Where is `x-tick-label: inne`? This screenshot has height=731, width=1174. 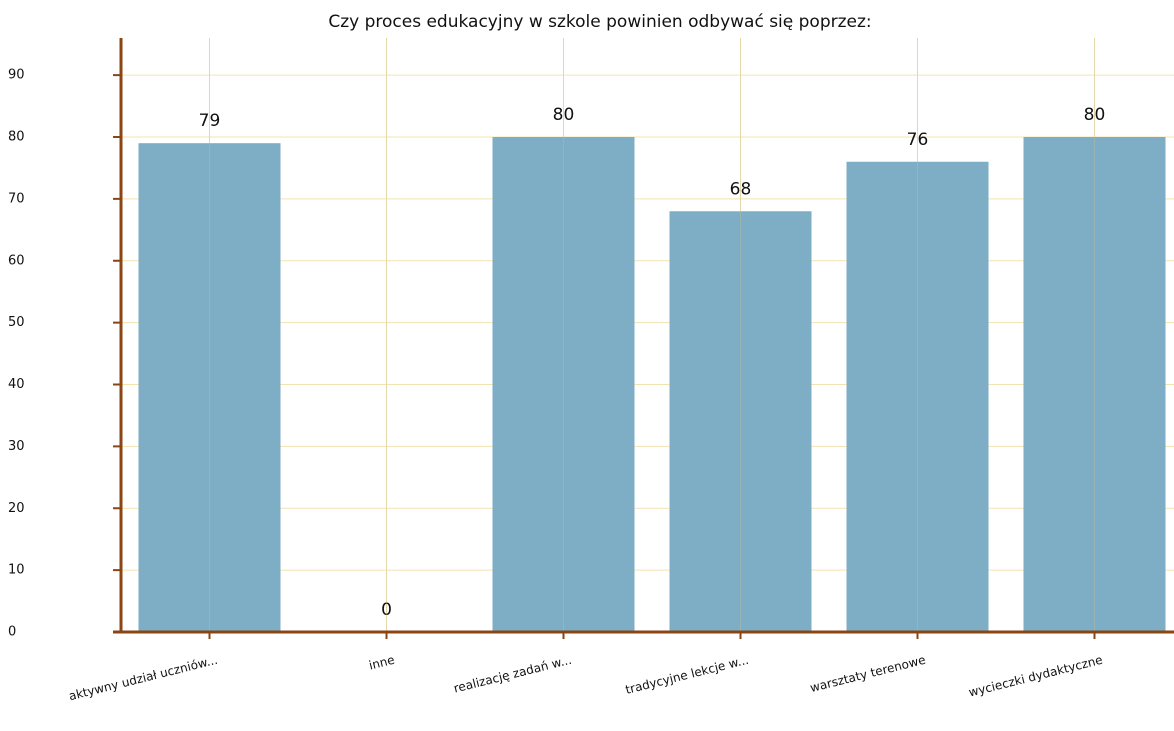
x-tick-label: inne is located at coordinates (382, 663).